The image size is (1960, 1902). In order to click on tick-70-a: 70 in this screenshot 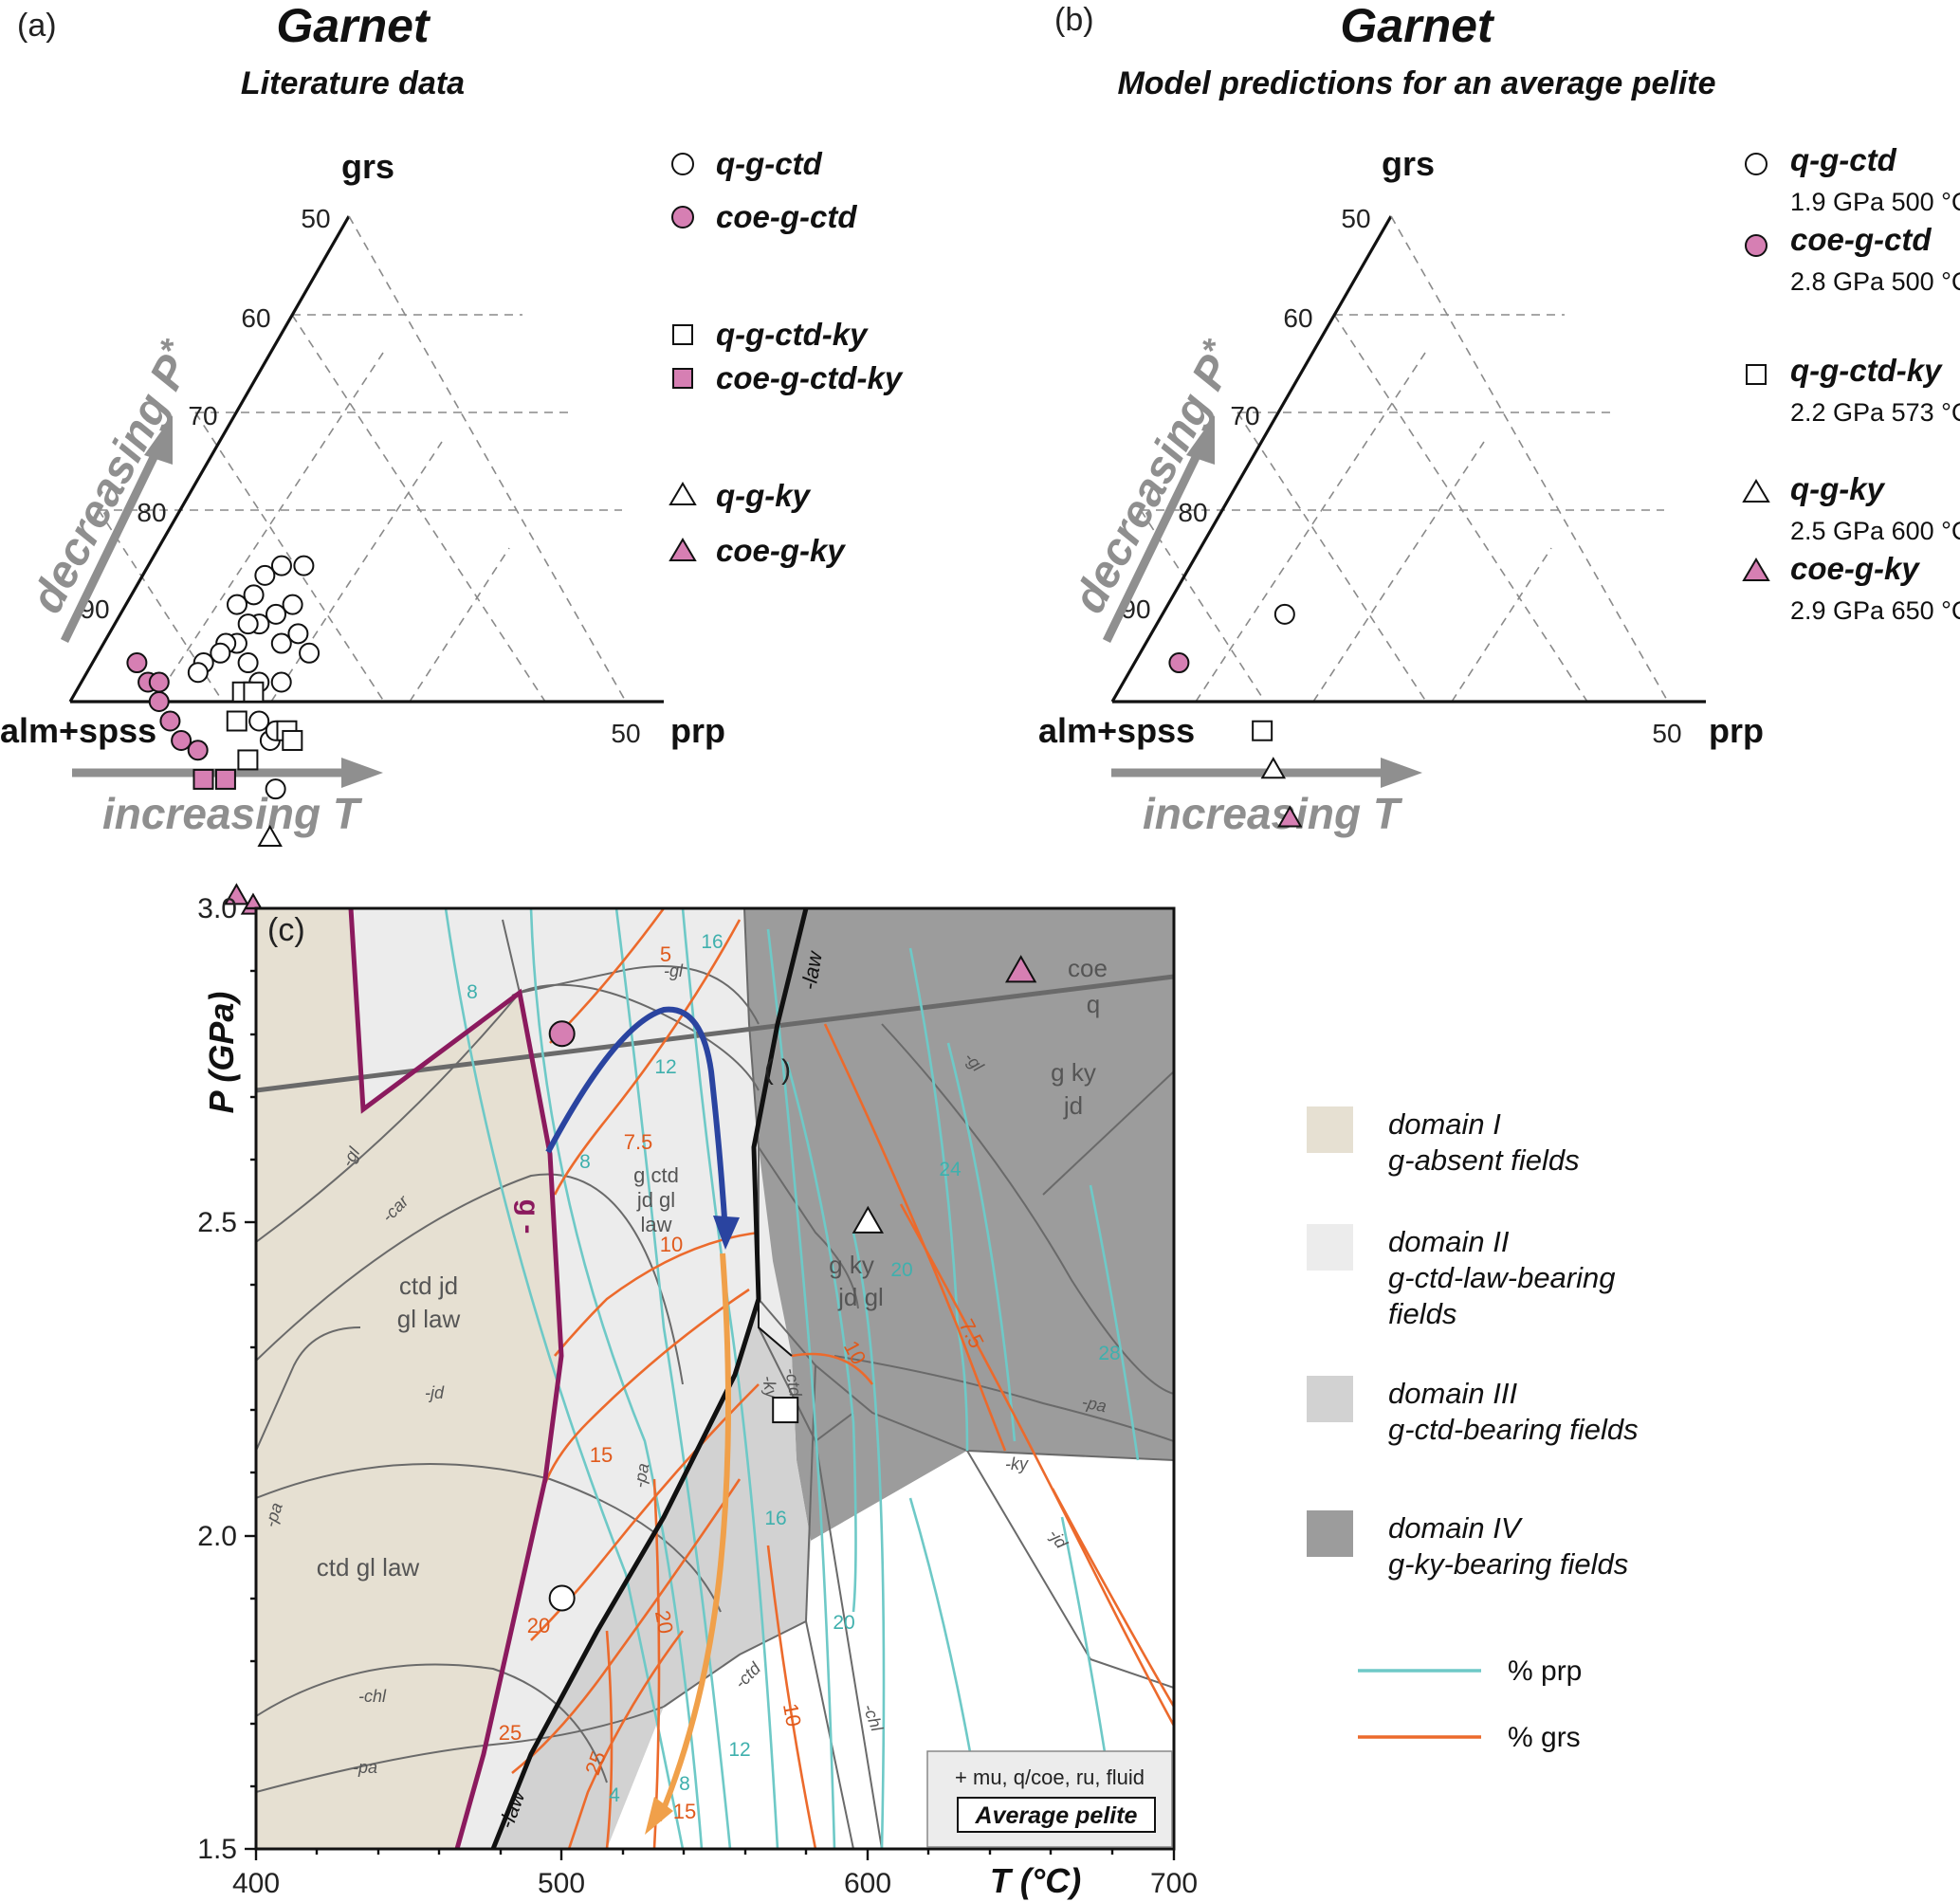, I will do `click(202, 416)`.